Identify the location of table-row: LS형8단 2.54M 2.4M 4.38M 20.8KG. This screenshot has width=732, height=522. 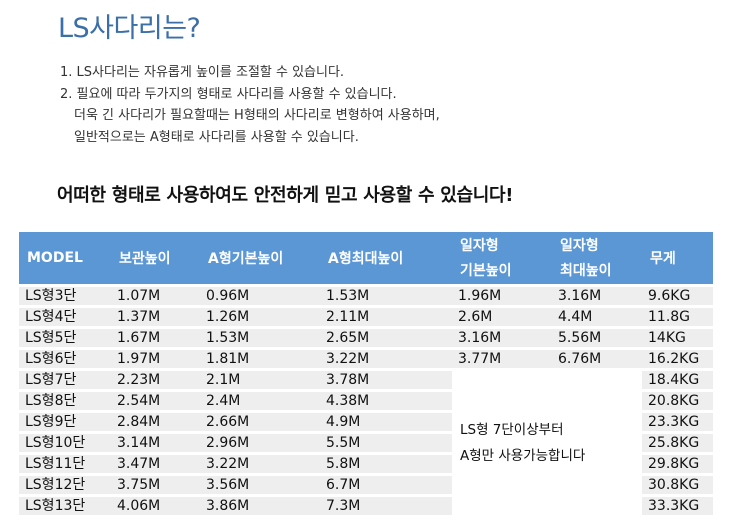
(366, 401).